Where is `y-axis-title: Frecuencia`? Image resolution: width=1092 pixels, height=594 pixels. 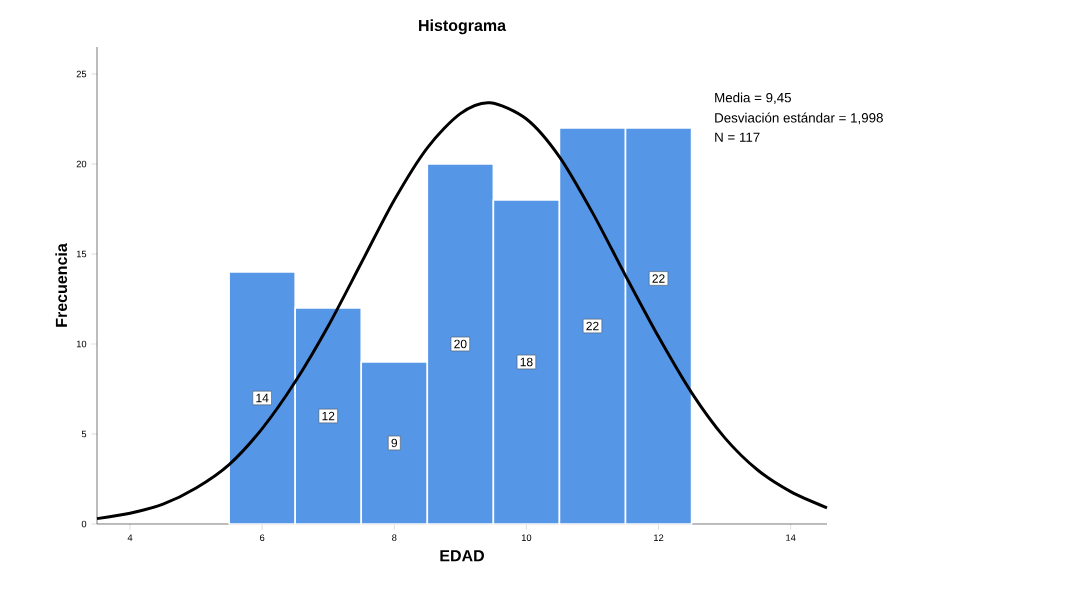
y-axis-title: Frecuencia is located at coordinates (61, 285).